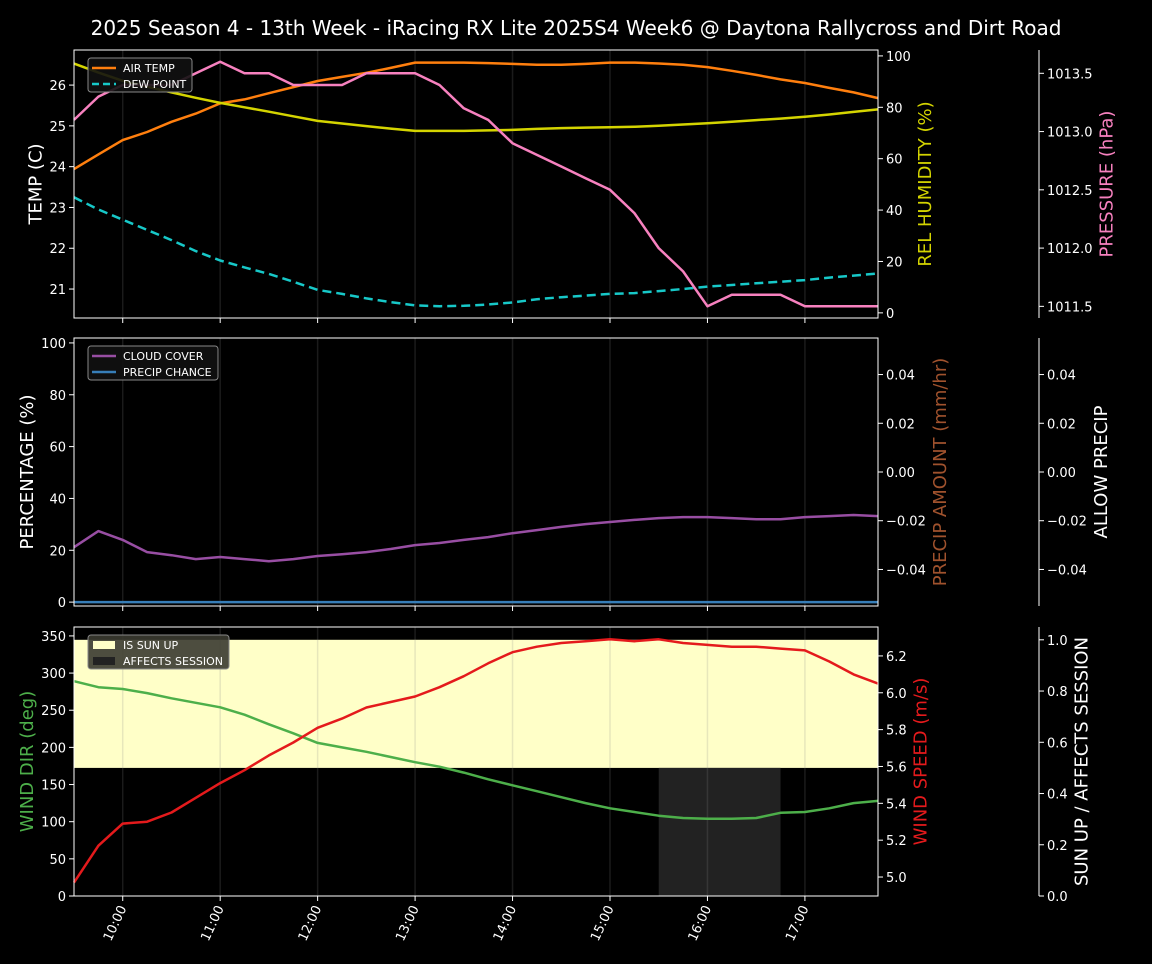  Describe the element at coordinates (900, 424) in the screenshot. I see `y-tick-label-precip: 0.02` at that location.